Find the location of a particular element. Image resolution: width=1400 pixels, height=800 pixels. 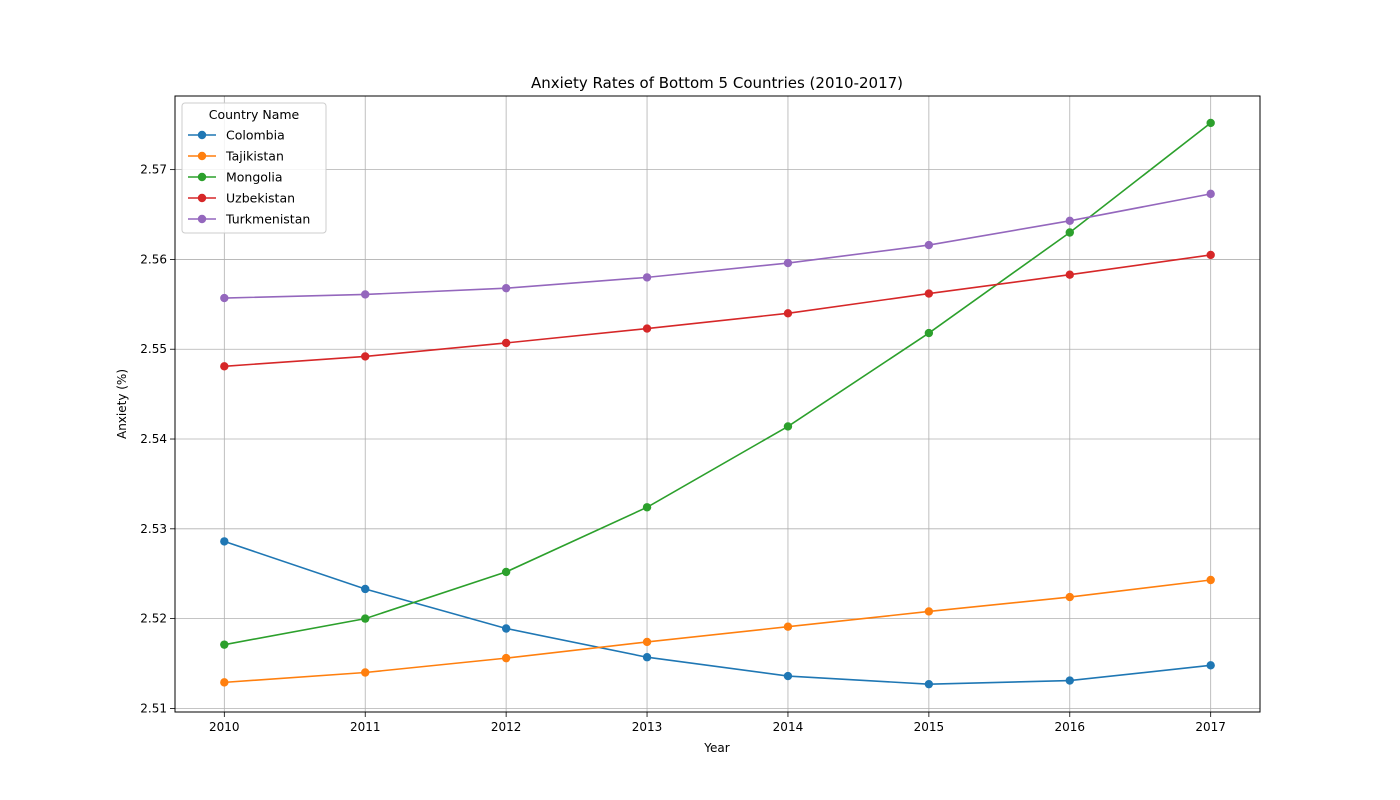

legend-title: Country Name is located at coordinates (254, 114).